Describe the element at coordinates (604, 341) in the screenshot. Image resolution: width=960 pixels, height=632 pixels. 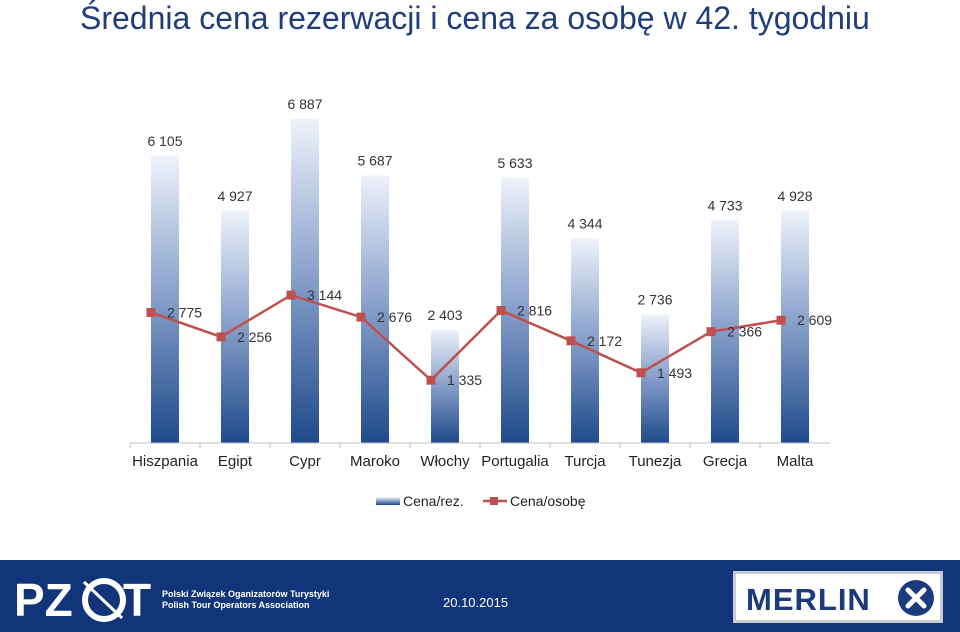
I see `line-value-label: 2 172` at that location.